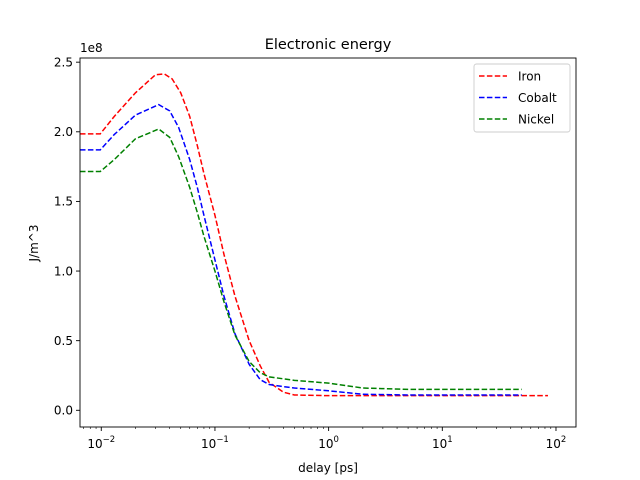 Image resolution: width=640 pixels, height=480 pixels. I want to click on chart-title: Electronic energy, so click(328, 45).